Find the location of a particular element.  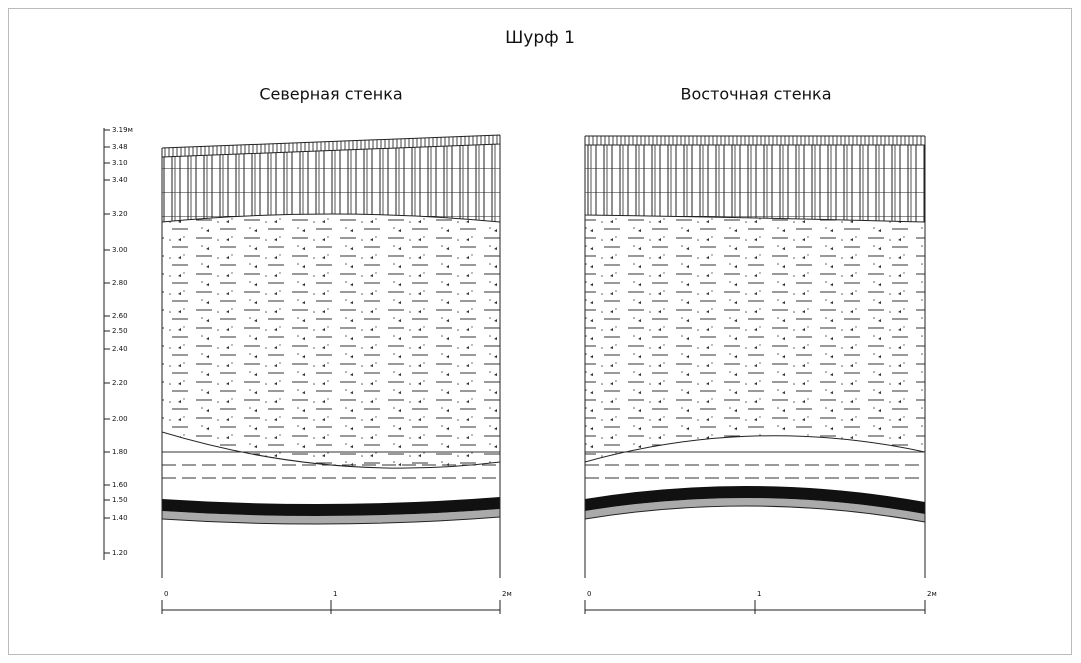

depth-label: 1.60 is located at coordinates (120, 485).